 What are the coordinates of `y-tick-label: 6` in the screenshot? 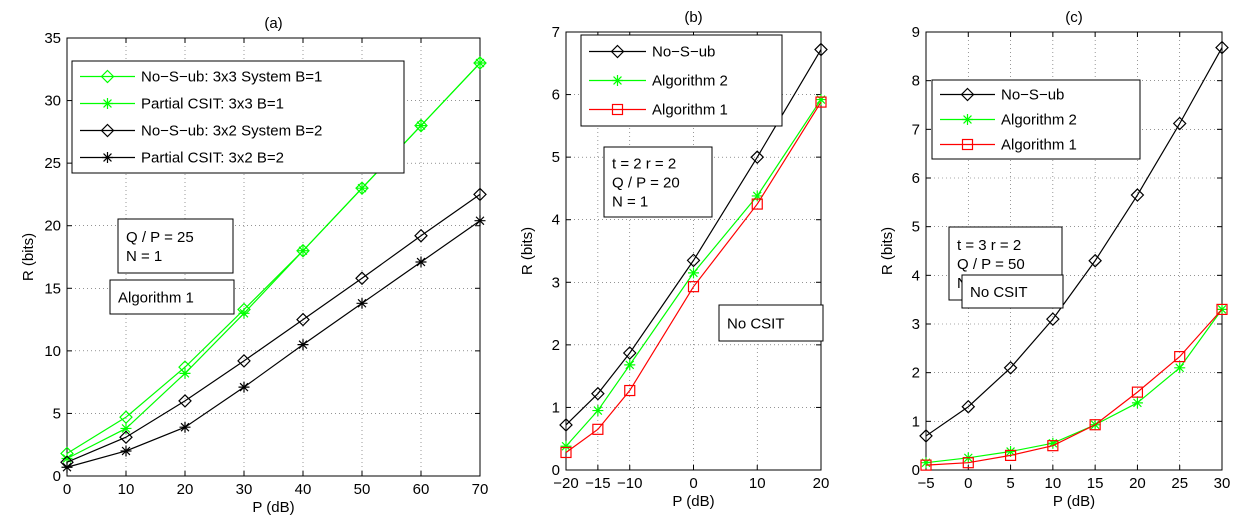 It's located at (556, 95).